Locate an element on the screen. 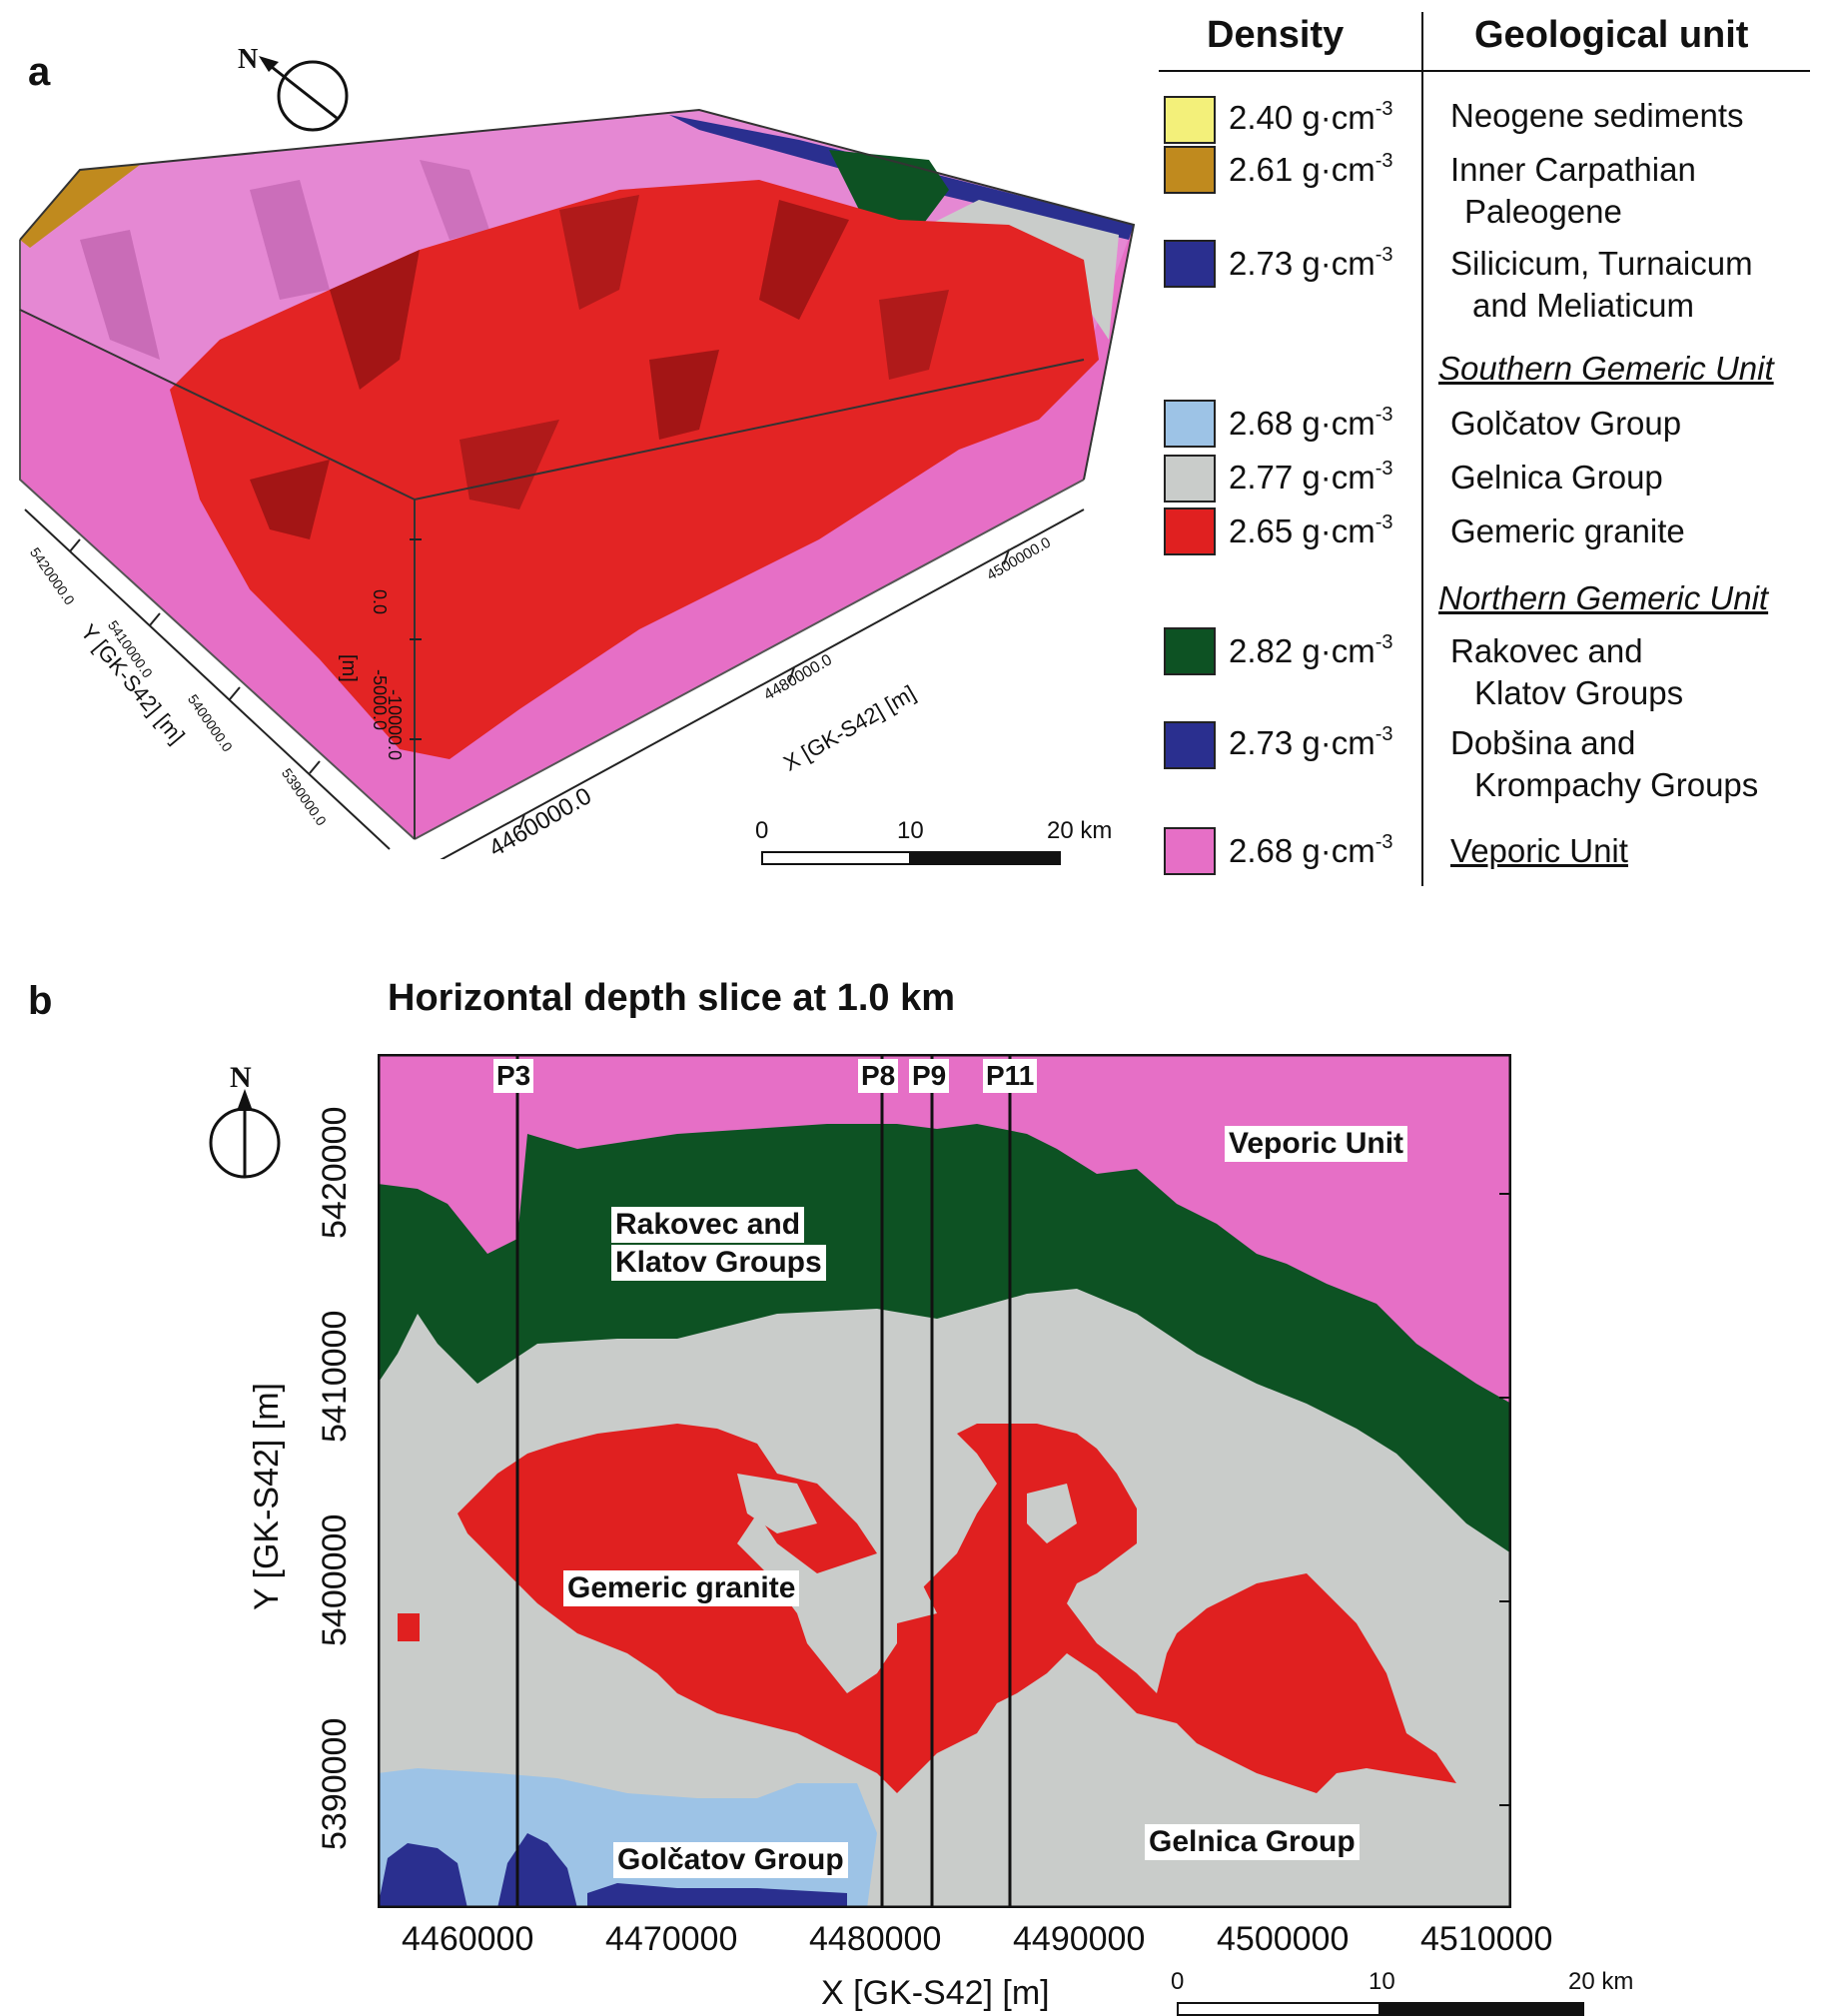  unit-paleogene-2: Paleogene is located at coordinates (1543, 211).